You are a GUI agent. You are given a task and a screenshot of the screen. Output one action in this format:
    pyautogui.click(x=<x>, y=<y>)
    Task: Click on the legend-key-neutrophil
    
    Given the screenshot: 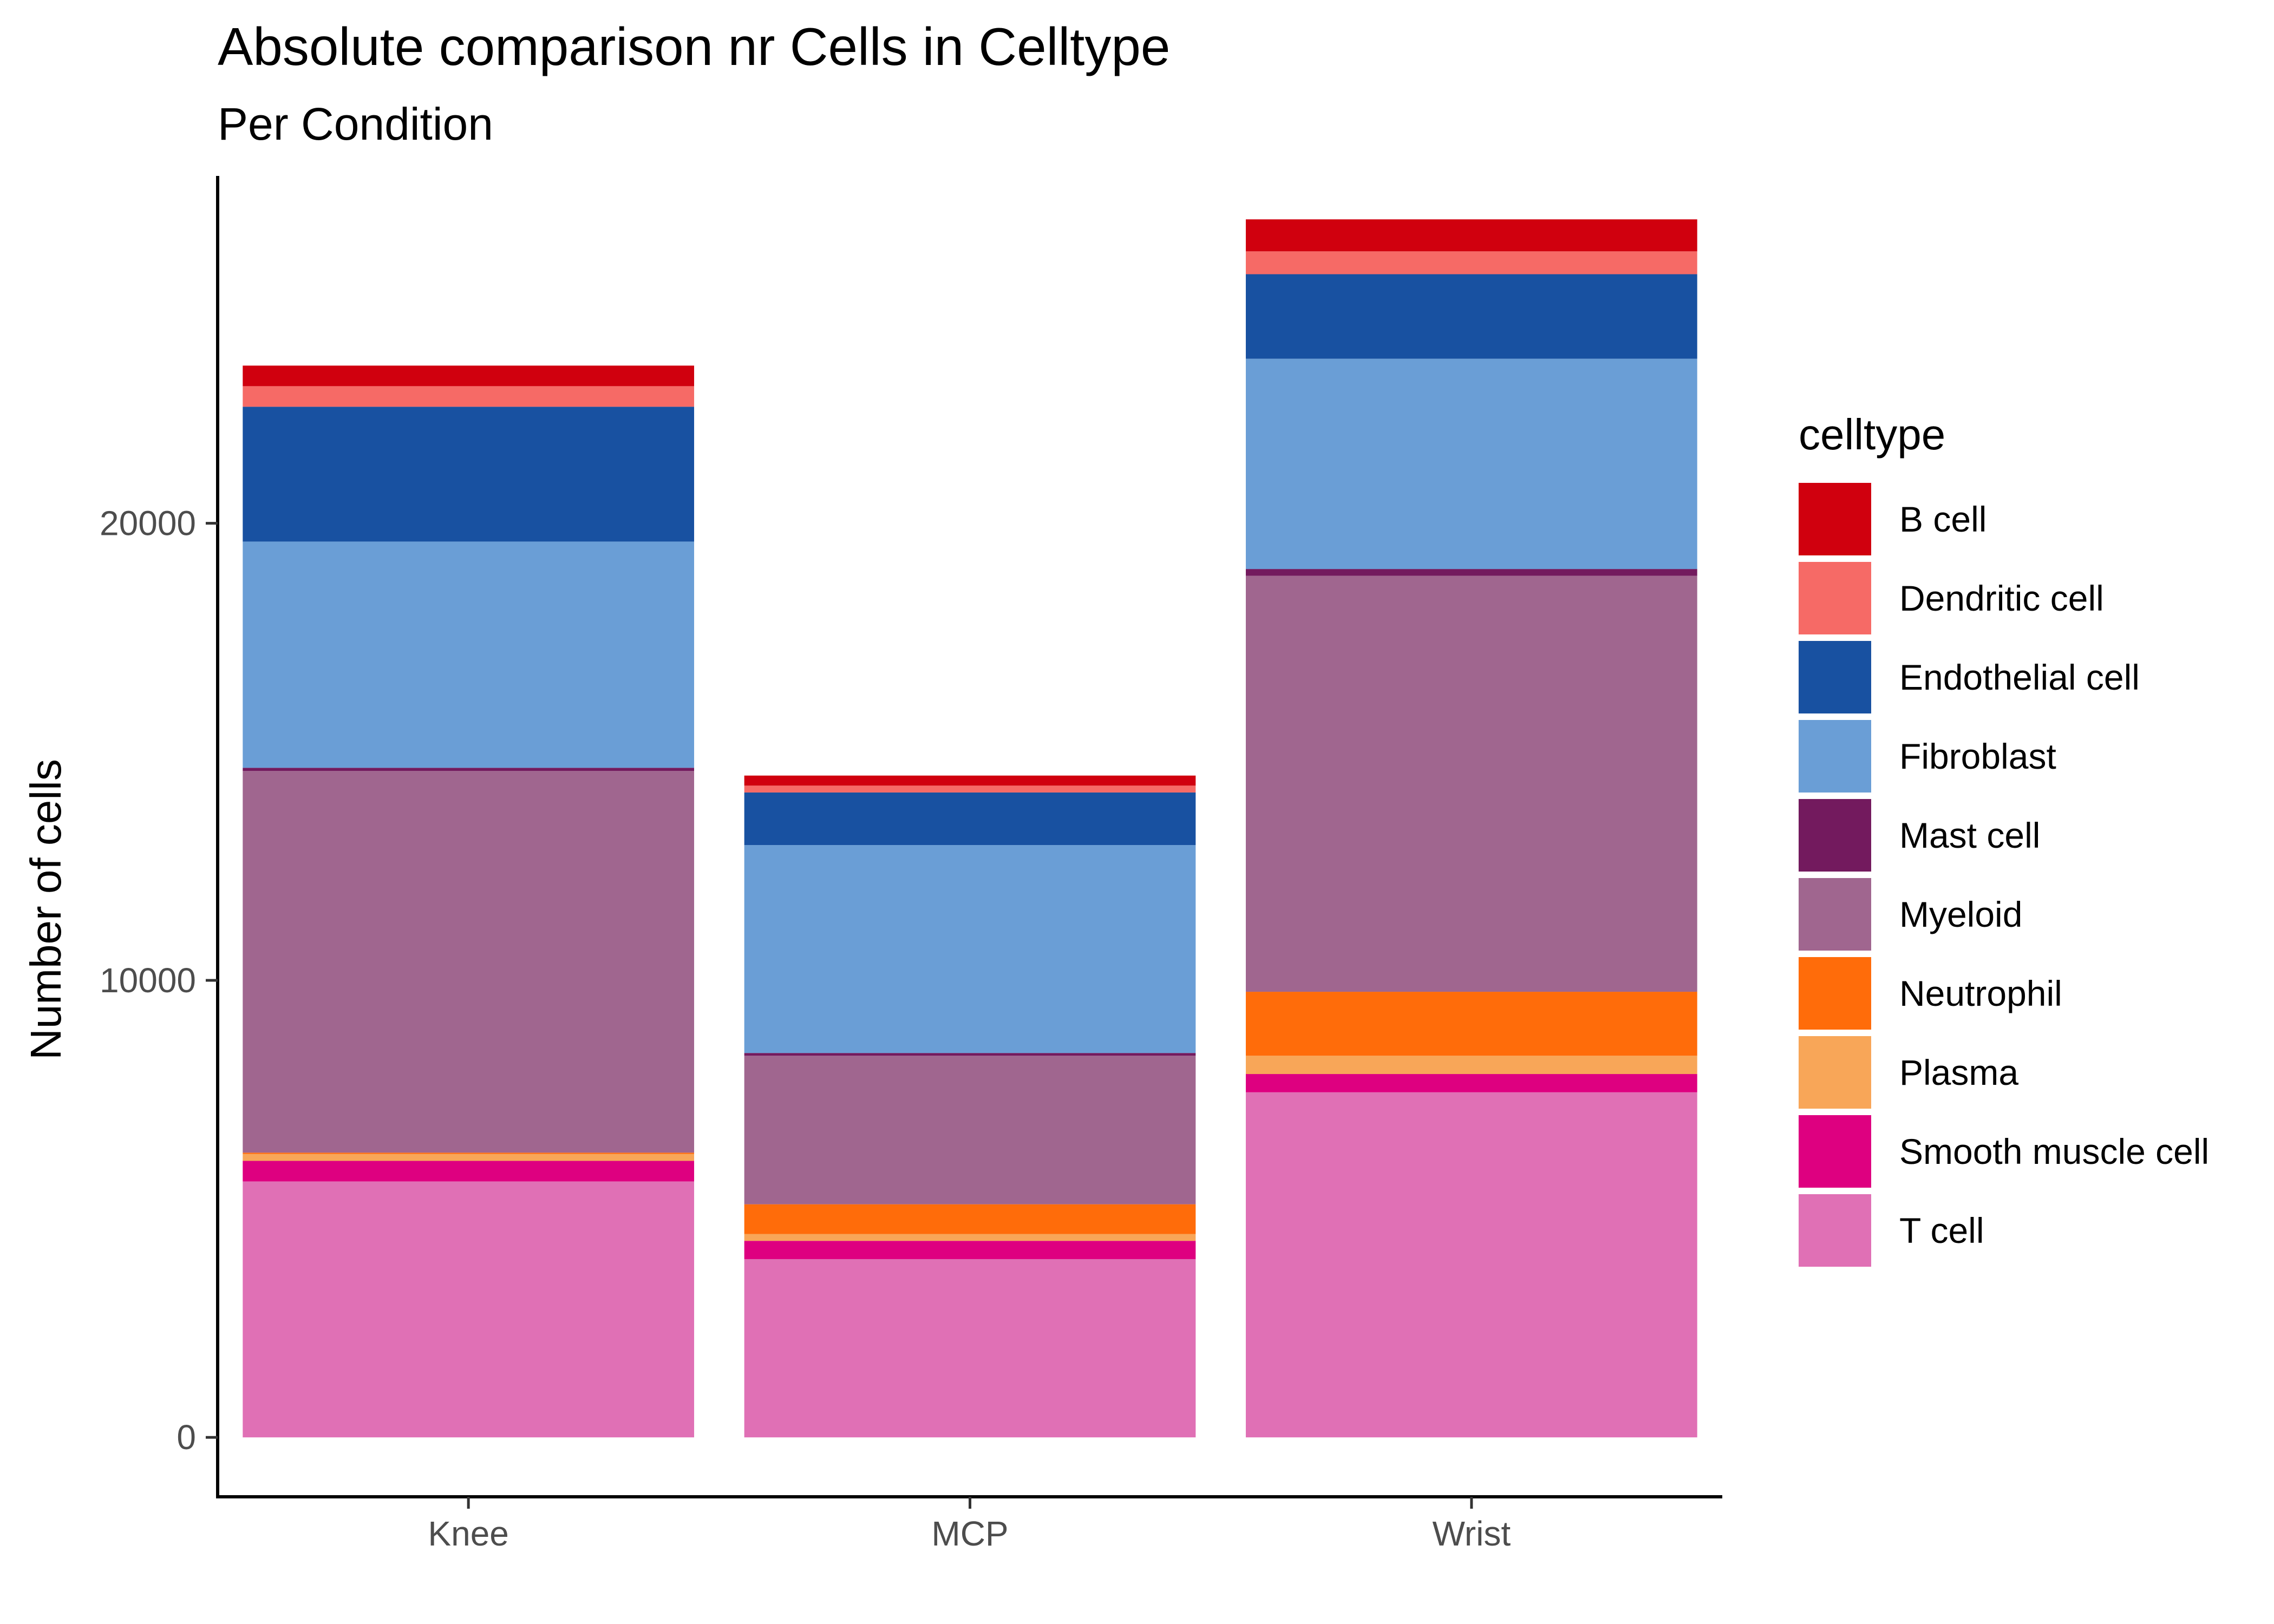 What is the action you would take?
    pyautogui.click(x=1835, y=993)
    